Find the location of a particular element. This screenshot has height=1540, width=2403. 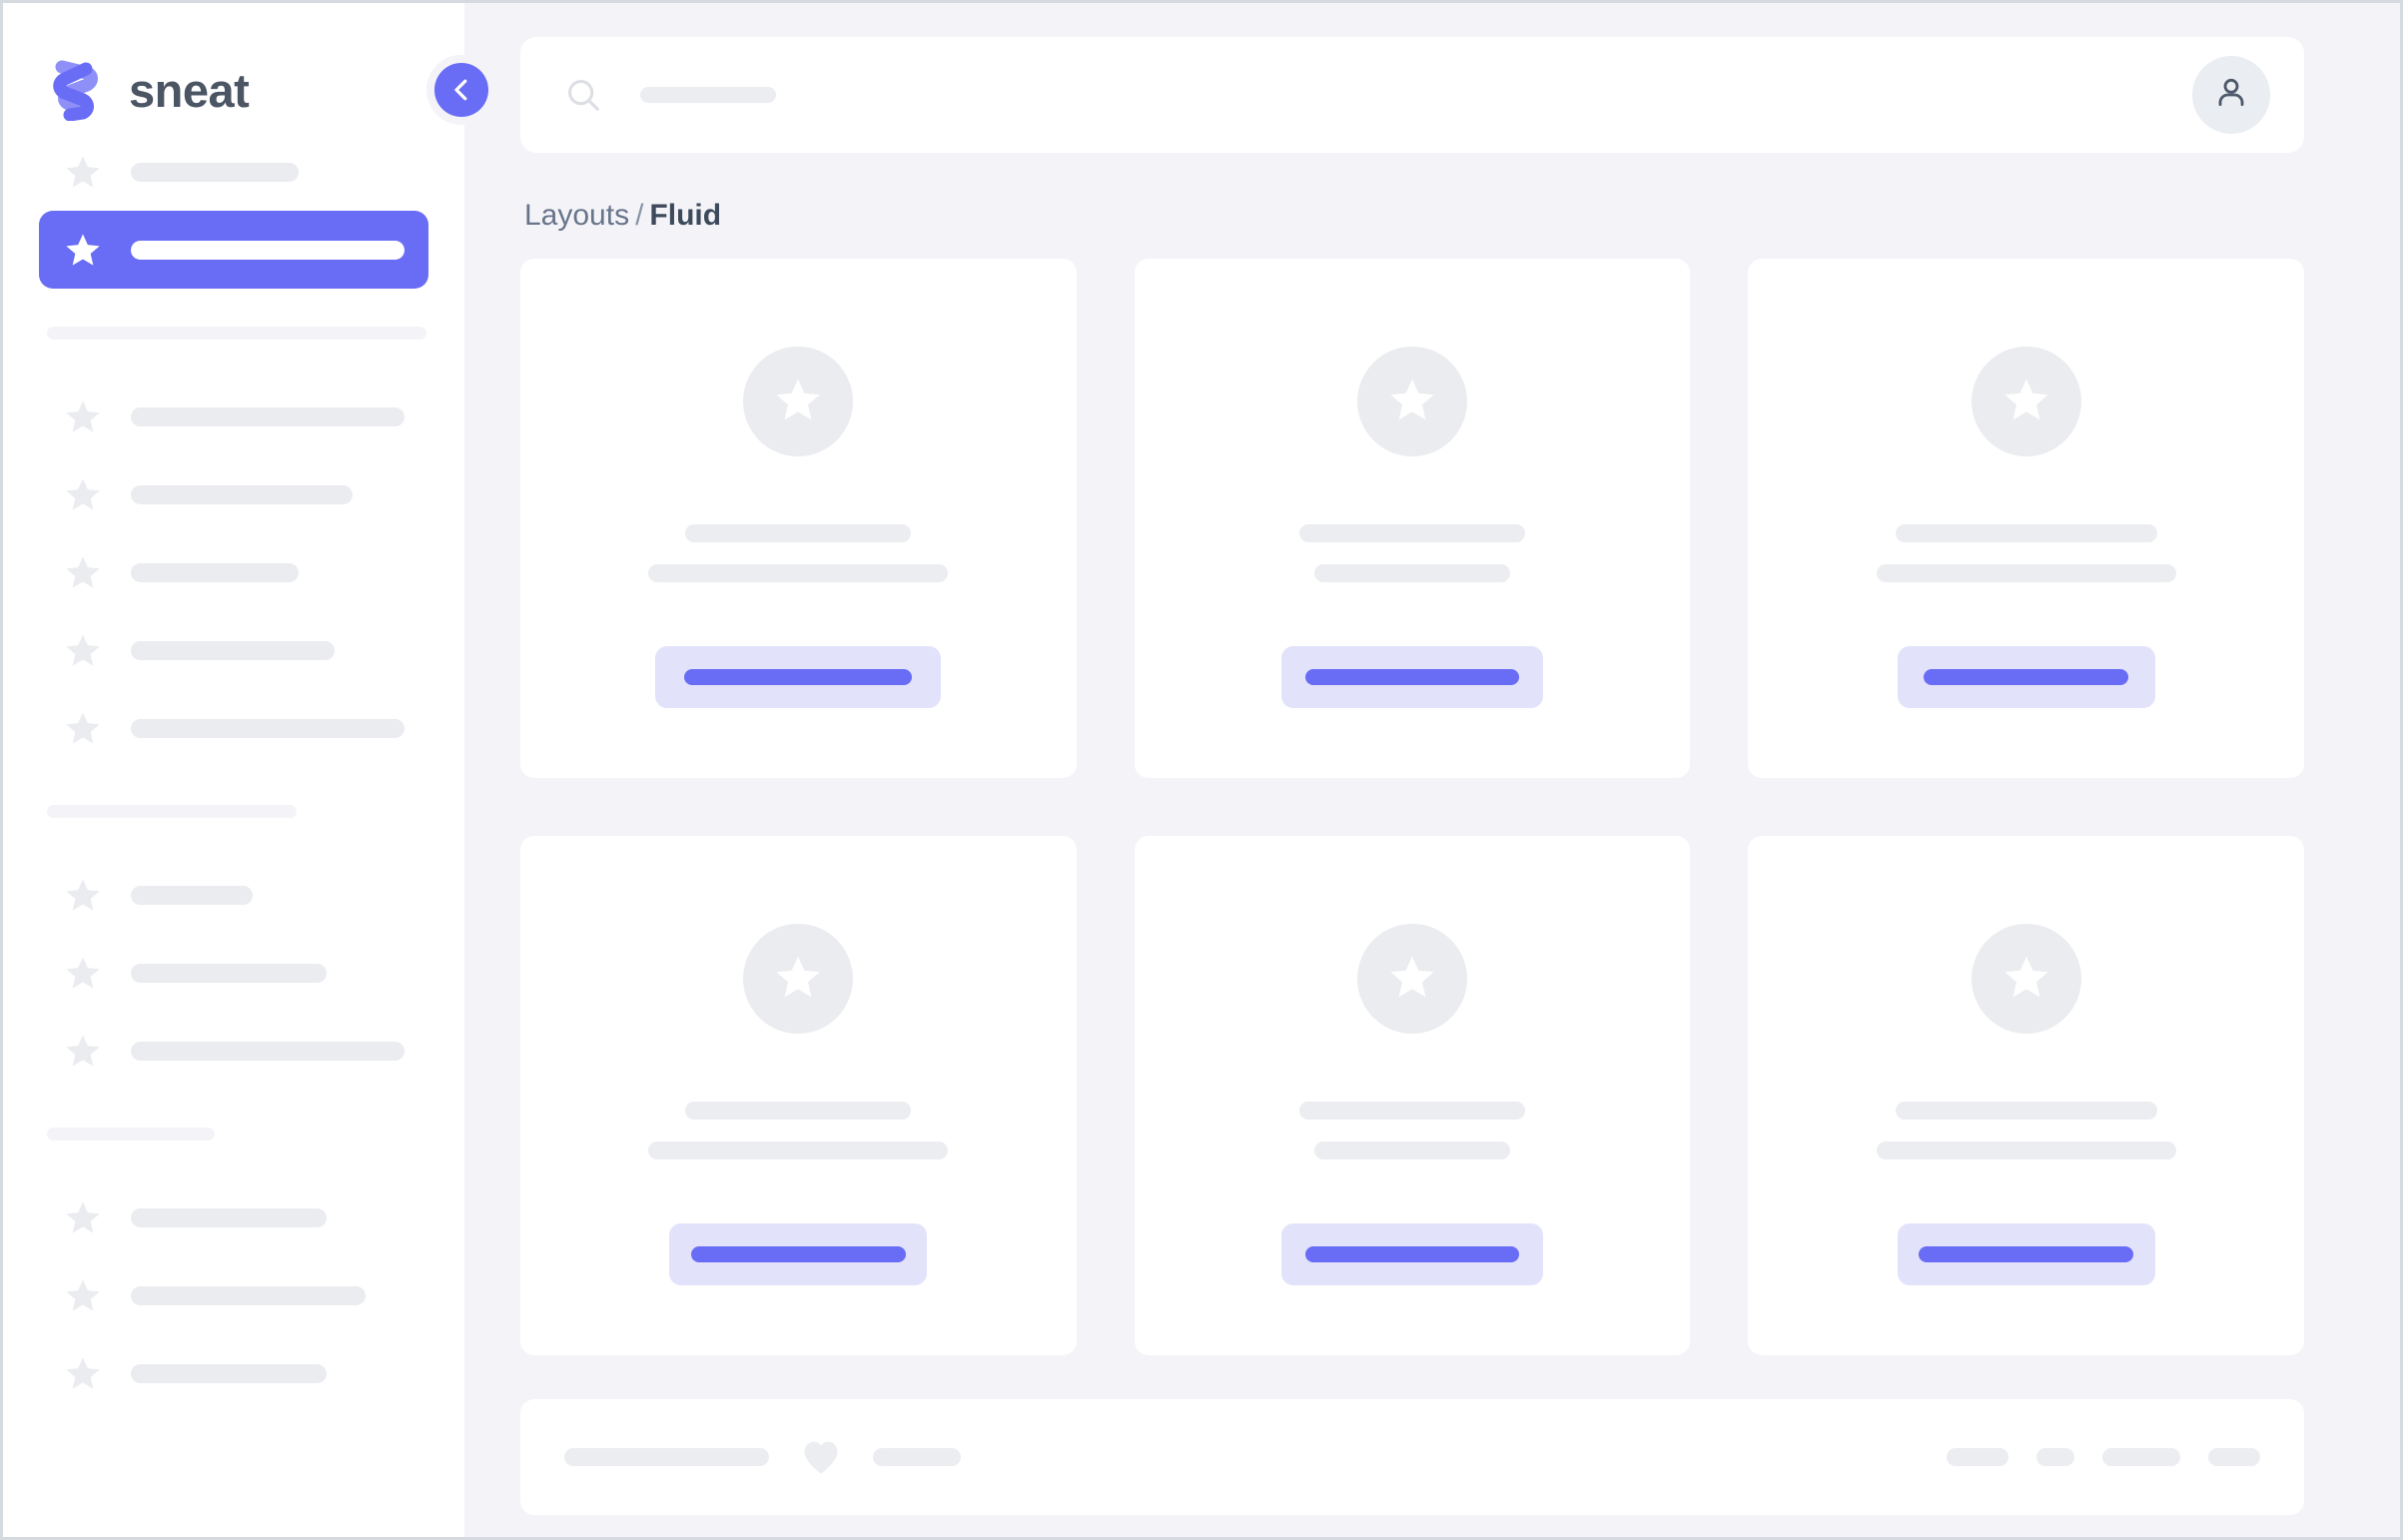

sidebar-collapse-toggle is located at coordinates (461, 90).